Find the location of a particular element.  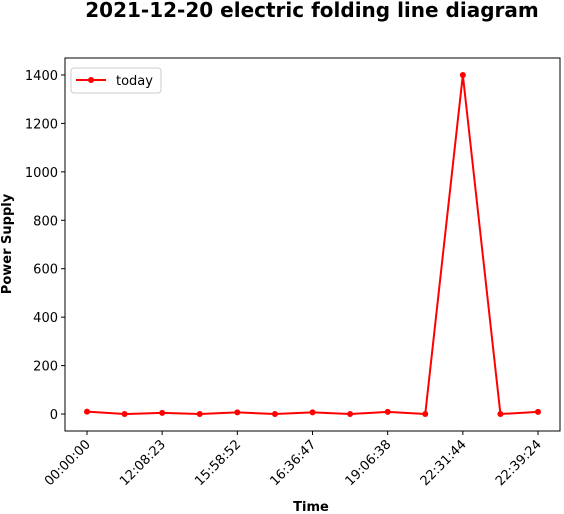

legend: today is located at coordinates (116, 80).